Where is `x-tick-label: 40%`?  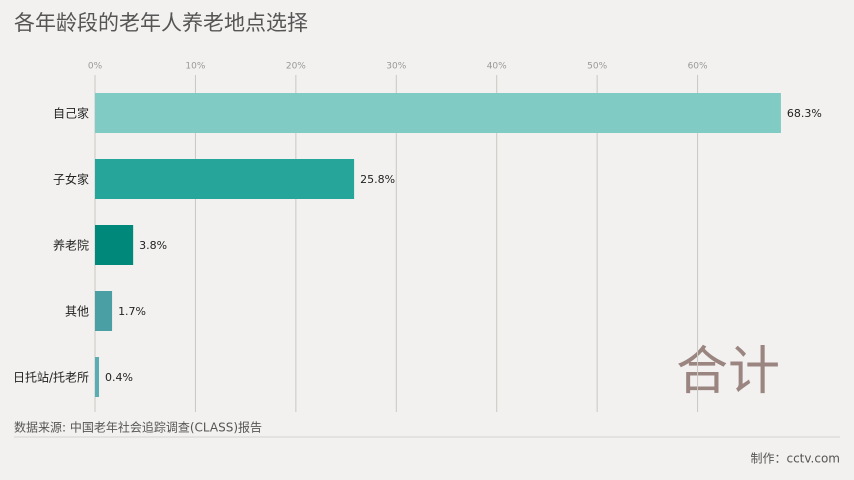
x-tick-label: 40% is located at coordinates (497, 67).